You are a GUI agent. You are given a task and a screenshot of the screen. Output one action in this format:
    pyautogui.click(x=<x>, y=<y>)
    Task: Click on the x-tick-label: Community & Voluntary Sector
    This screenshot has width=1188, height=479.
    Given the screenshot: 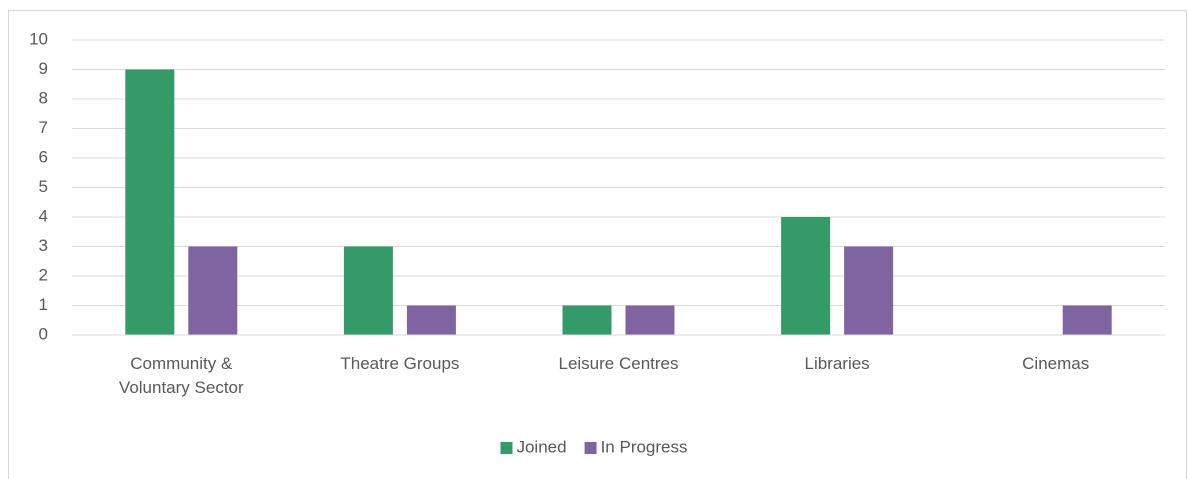 What is the action you would take?
    pyautogui.click(x=181, y=375)
    